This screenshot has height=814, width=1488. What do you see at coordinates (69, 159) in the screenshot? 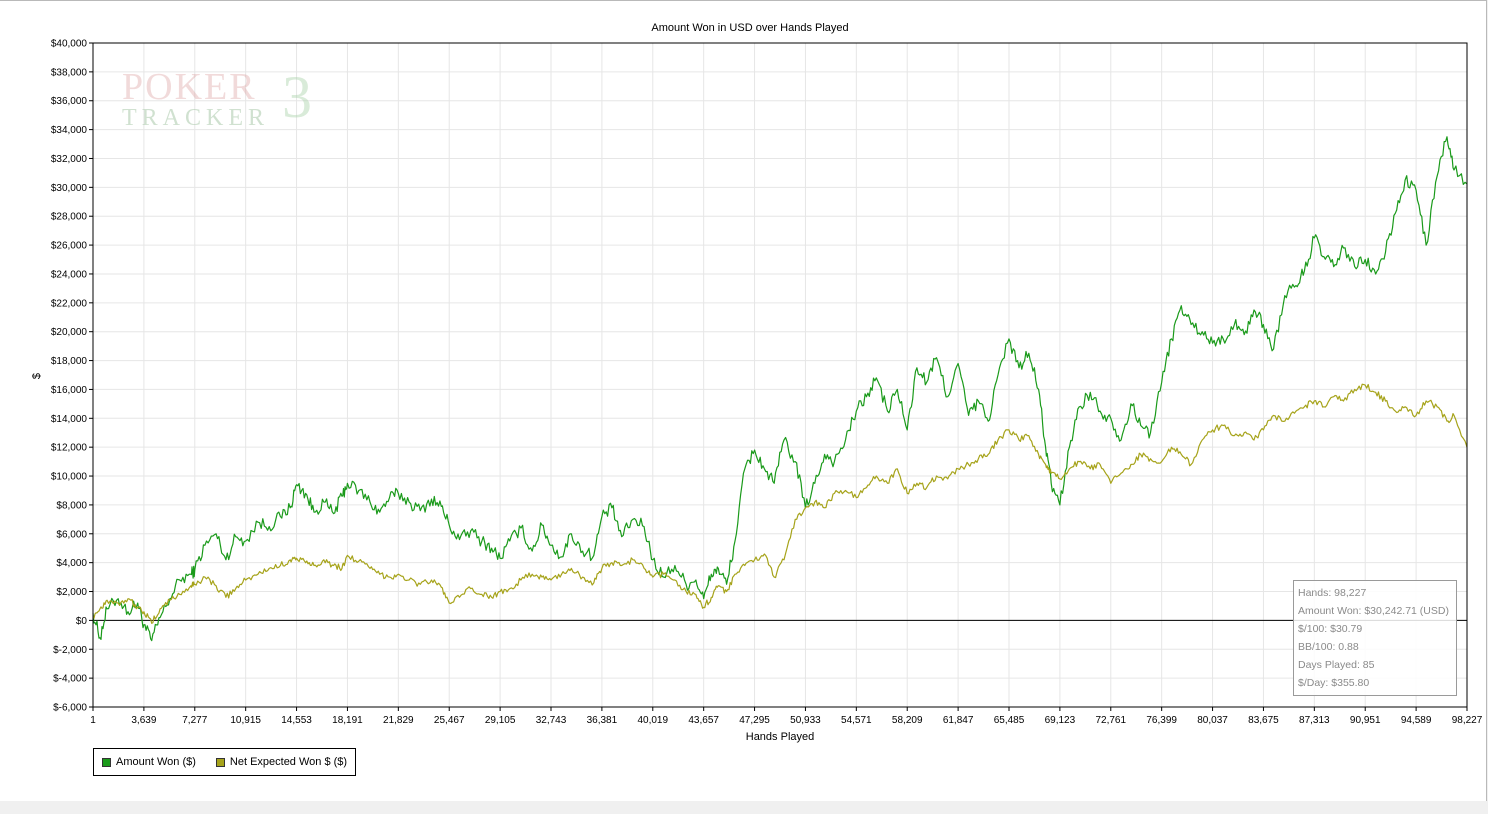
I see `y-tick-label: $32,000` at bounding box center [69, 159].